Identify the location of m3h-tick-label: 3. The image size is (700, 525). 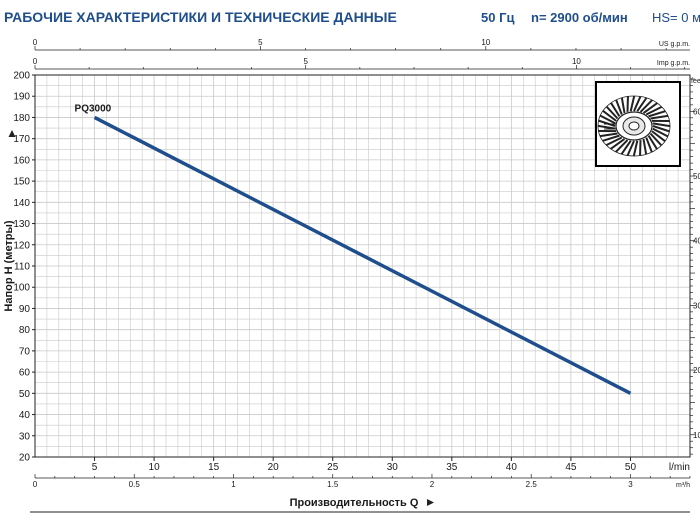
(630, 484).